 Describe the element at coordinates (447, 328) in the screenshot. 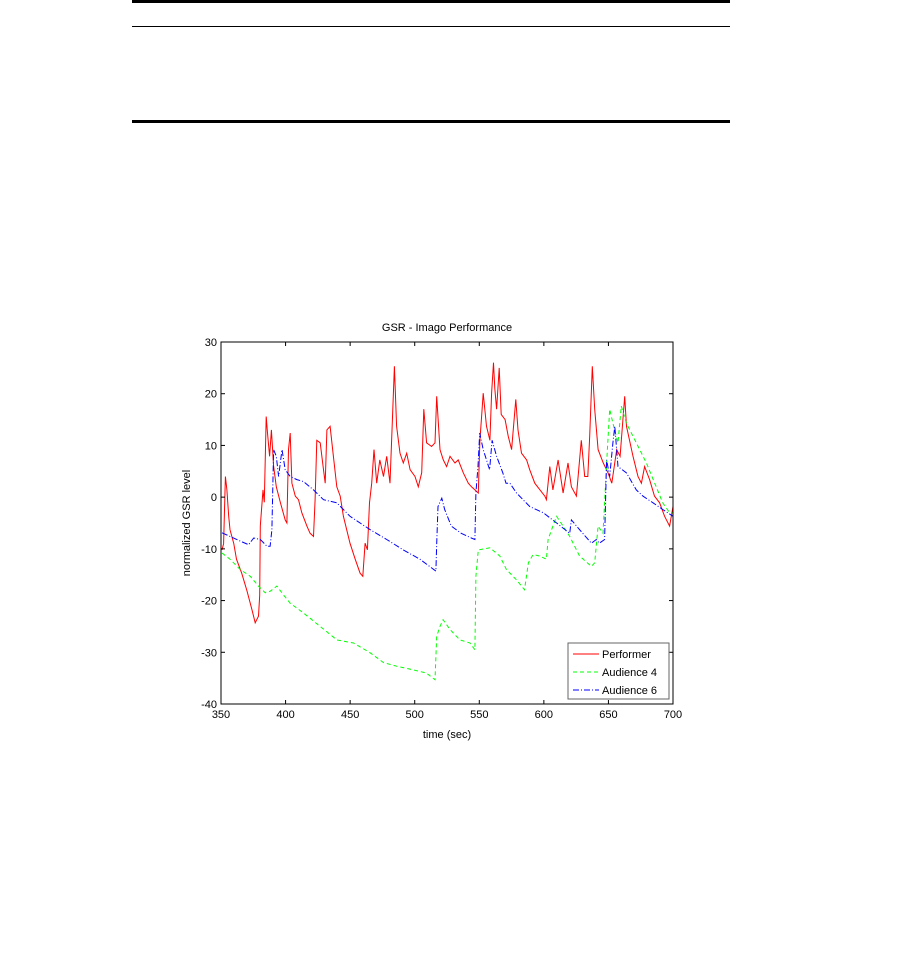

I see `chart-title: GSR - Imago Performance` at that location.